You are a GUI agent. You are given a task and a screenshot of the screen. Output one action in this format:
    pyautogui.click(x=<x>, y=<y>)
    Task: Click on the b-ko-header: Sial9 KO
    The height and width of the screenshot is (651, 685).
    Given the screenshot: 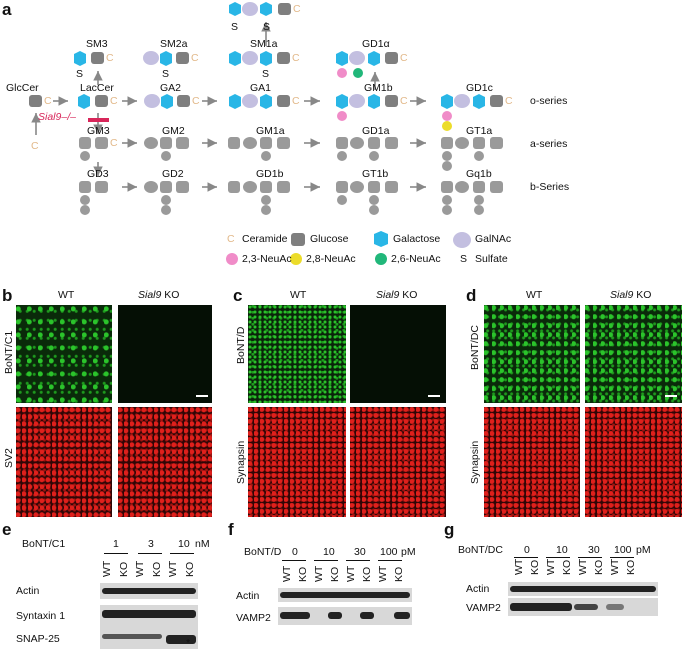 What is the action you would take?
    pyautogui.click(x=159, y=295)
    